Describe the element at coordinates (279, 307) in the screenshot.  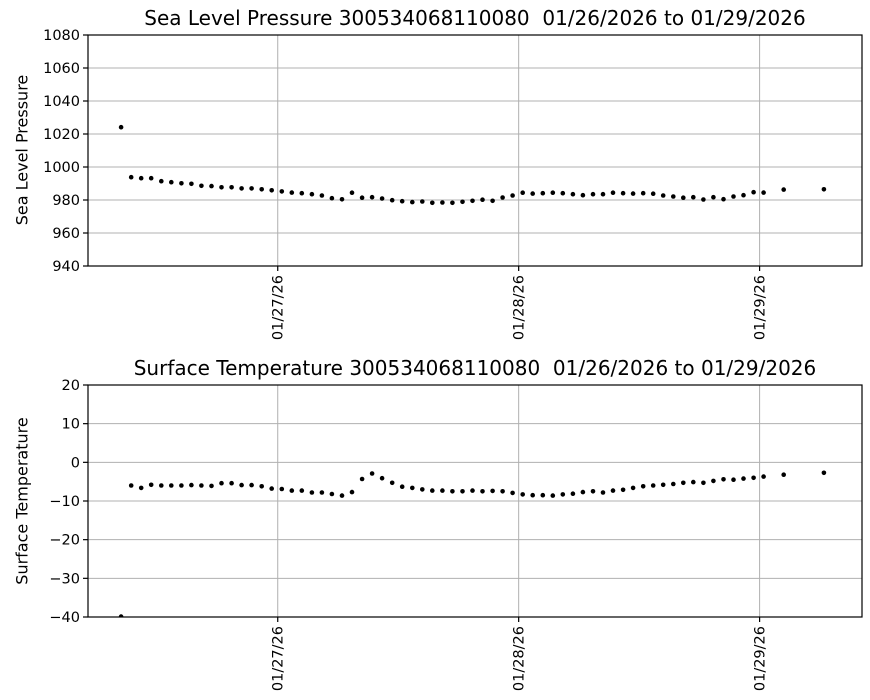
I see `x-tick-label: 01/27/26` at that location.